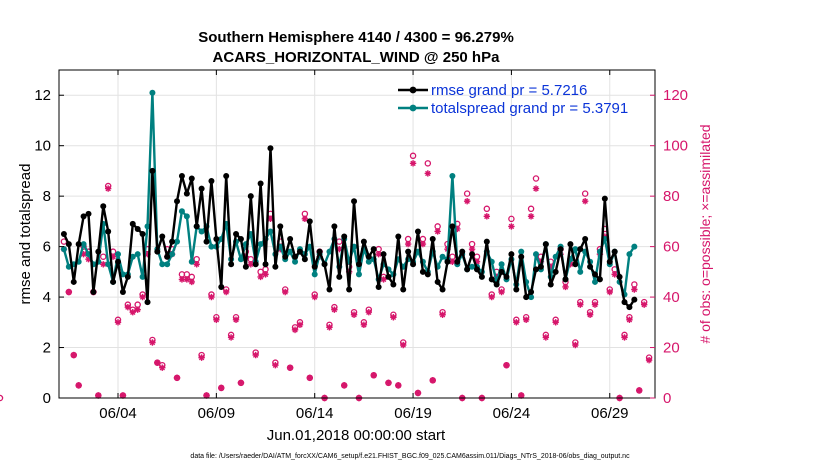 The height and width of the screenshot is (470, 830). I want to click on x-tick-label: 06/04, so click(118, 413).